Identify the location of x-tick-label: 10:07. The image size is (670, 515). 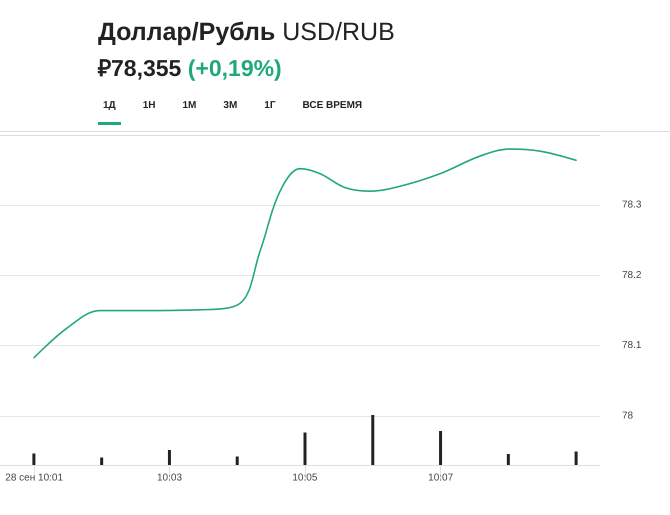
(441, 478).